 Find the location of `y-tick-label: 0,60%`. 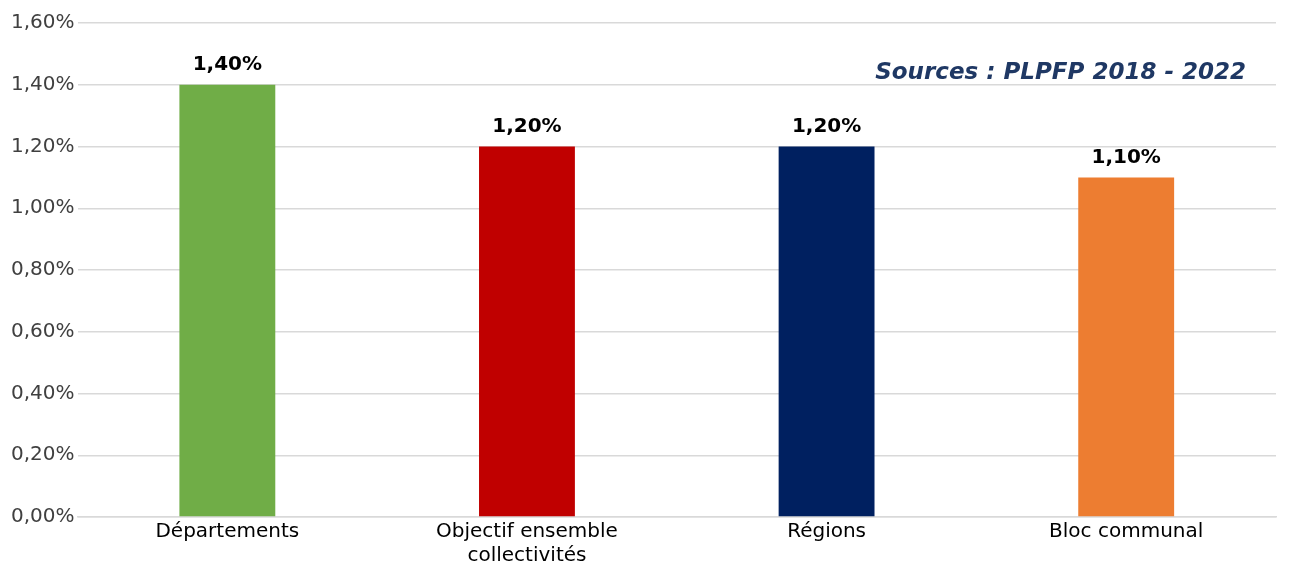

y-tick-label: 0,60% is located at coordinates (42, 329).